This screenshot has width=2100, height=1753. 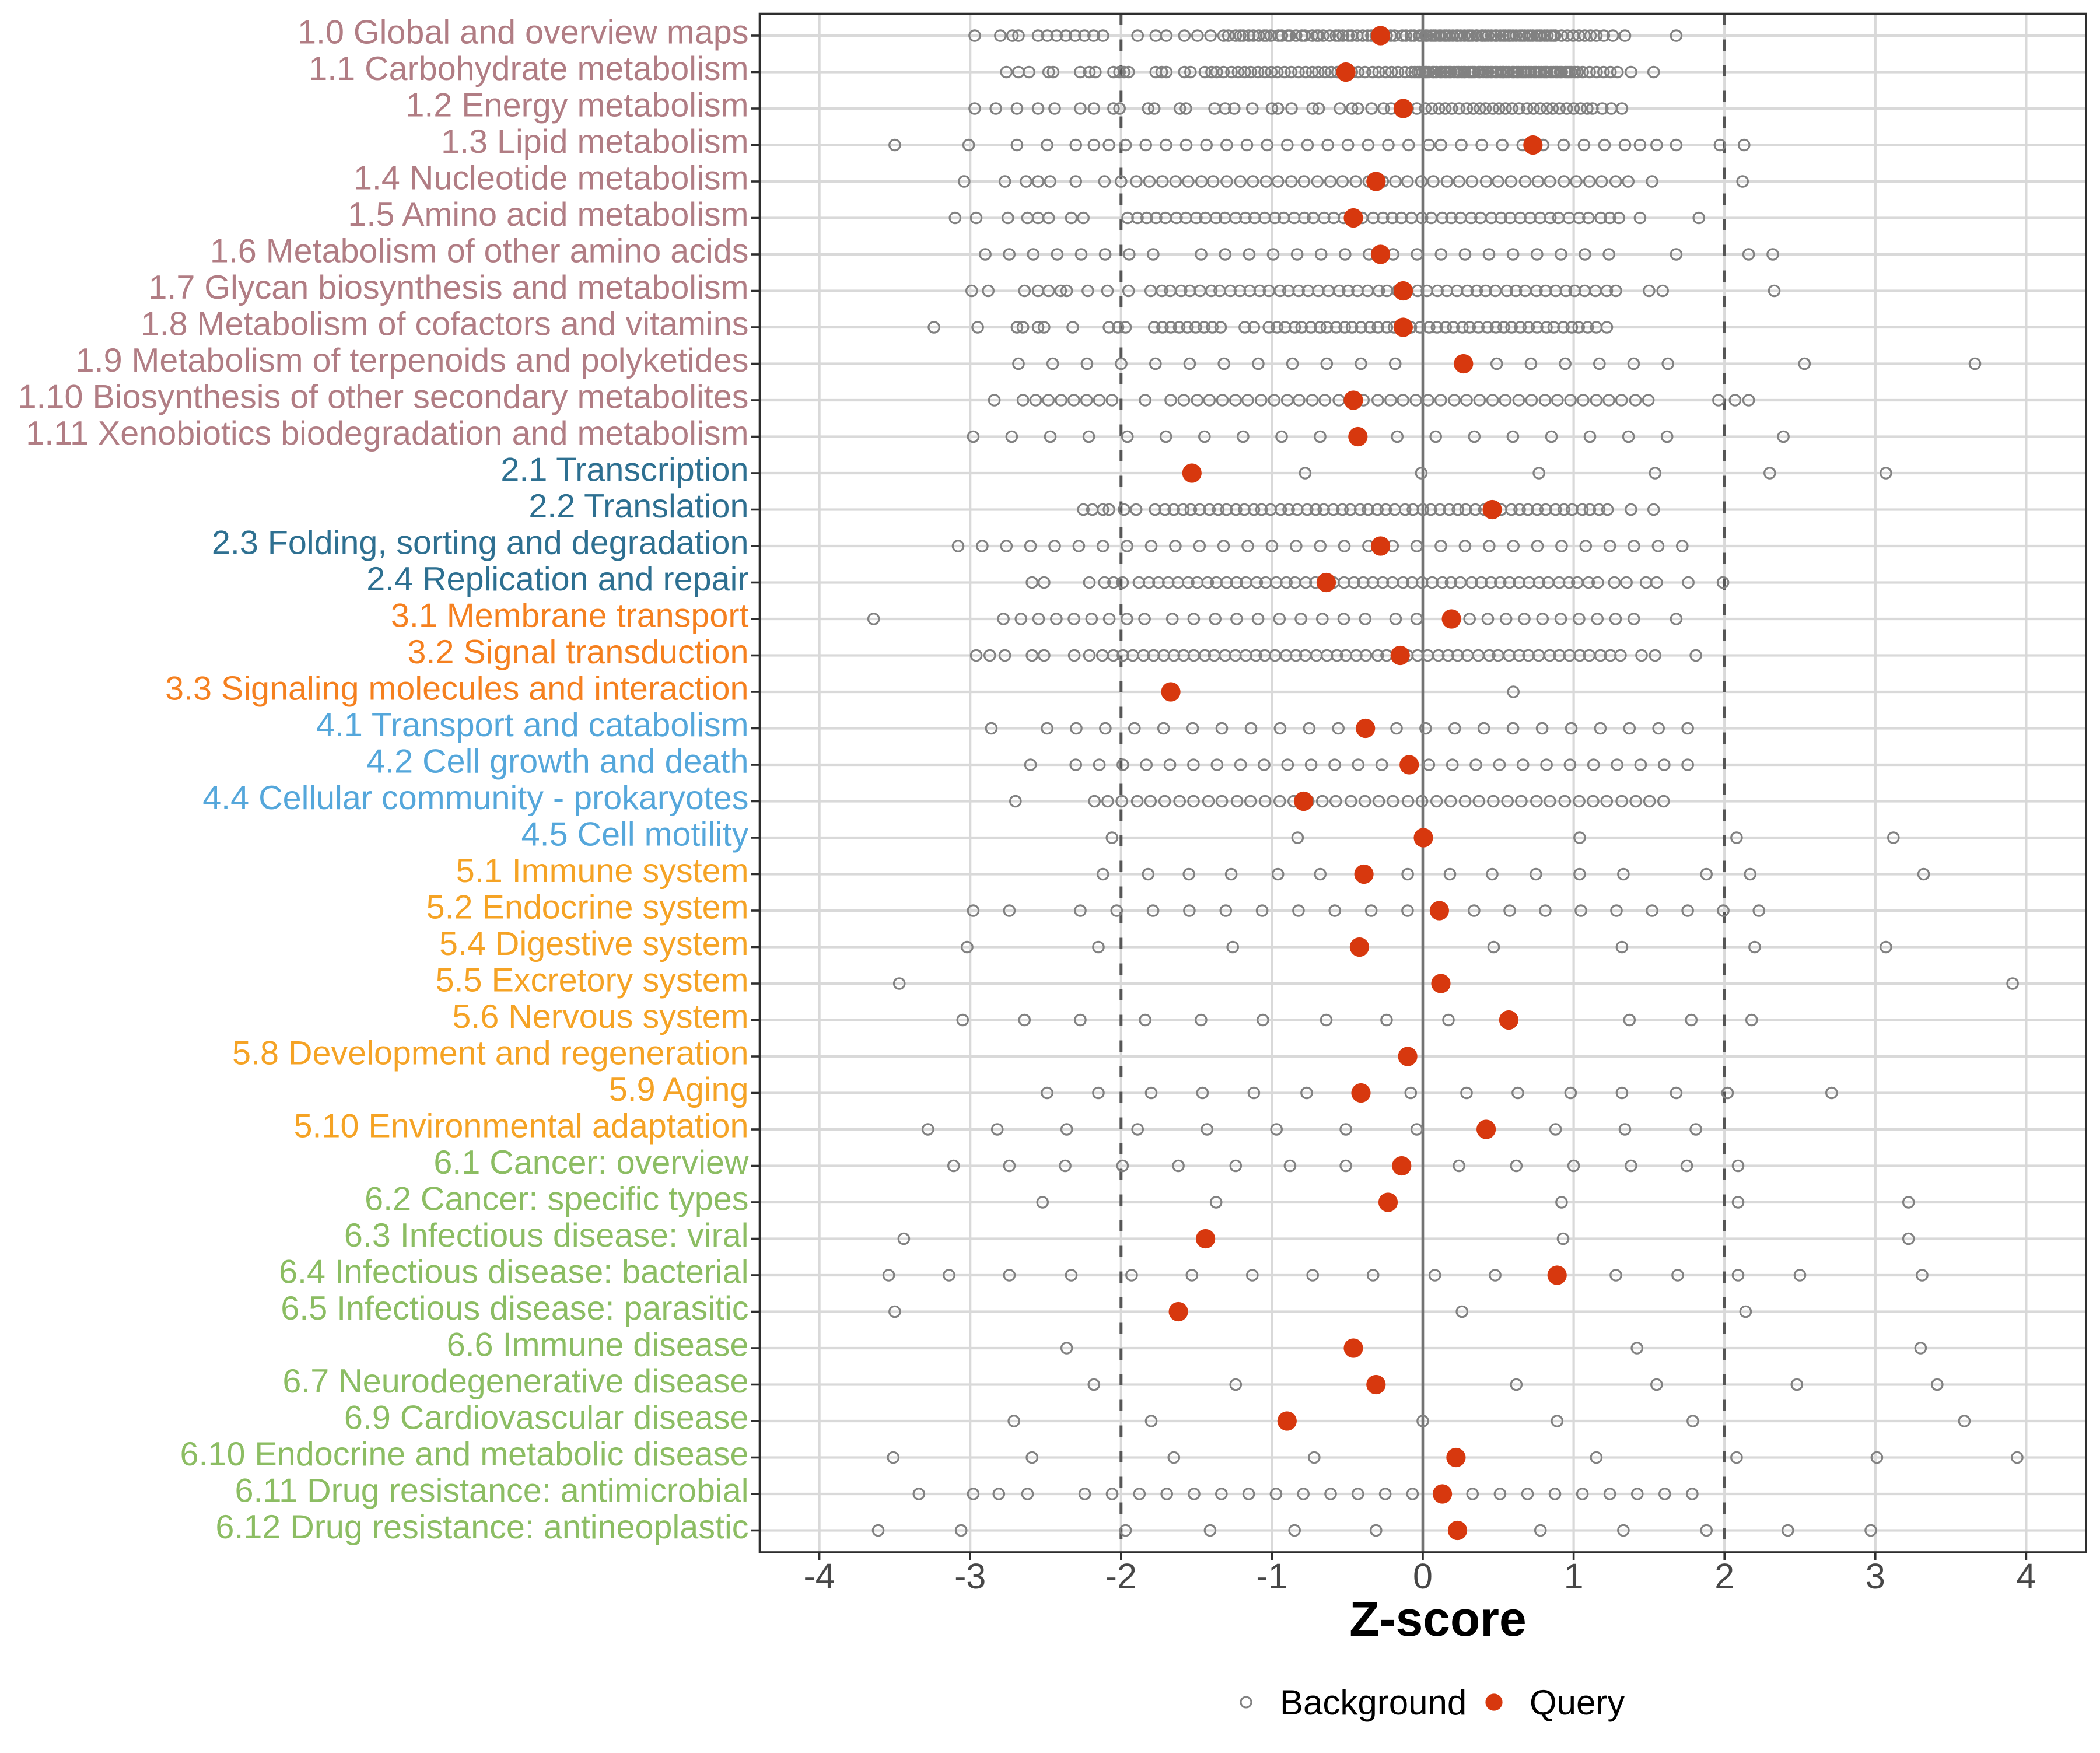 What do you see at coordinates (546, 1418) in the screenshot?
I see `svg-text: 6.9 Cardiovascular disease` at bounding box center [546, 1418].